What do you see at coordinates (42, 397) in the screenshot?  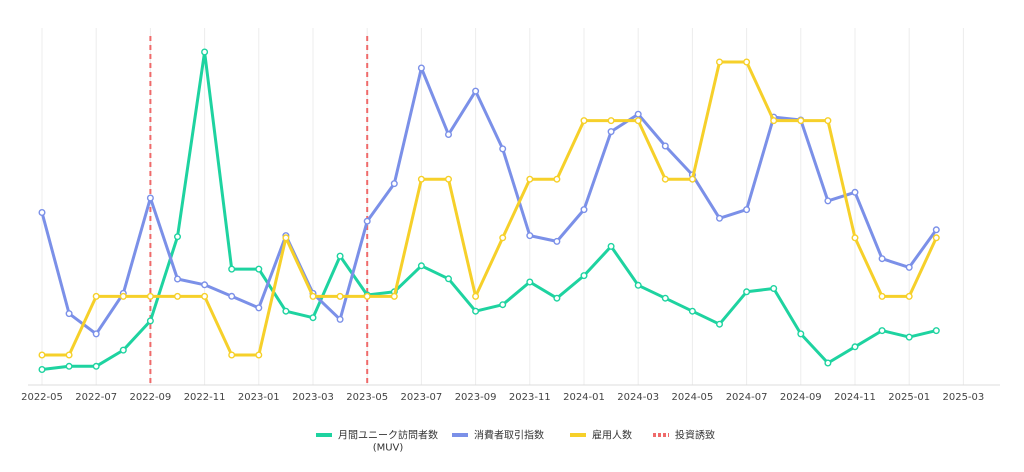 I see `x-tick-label: 2022-05` at bounding box center [42, 397].